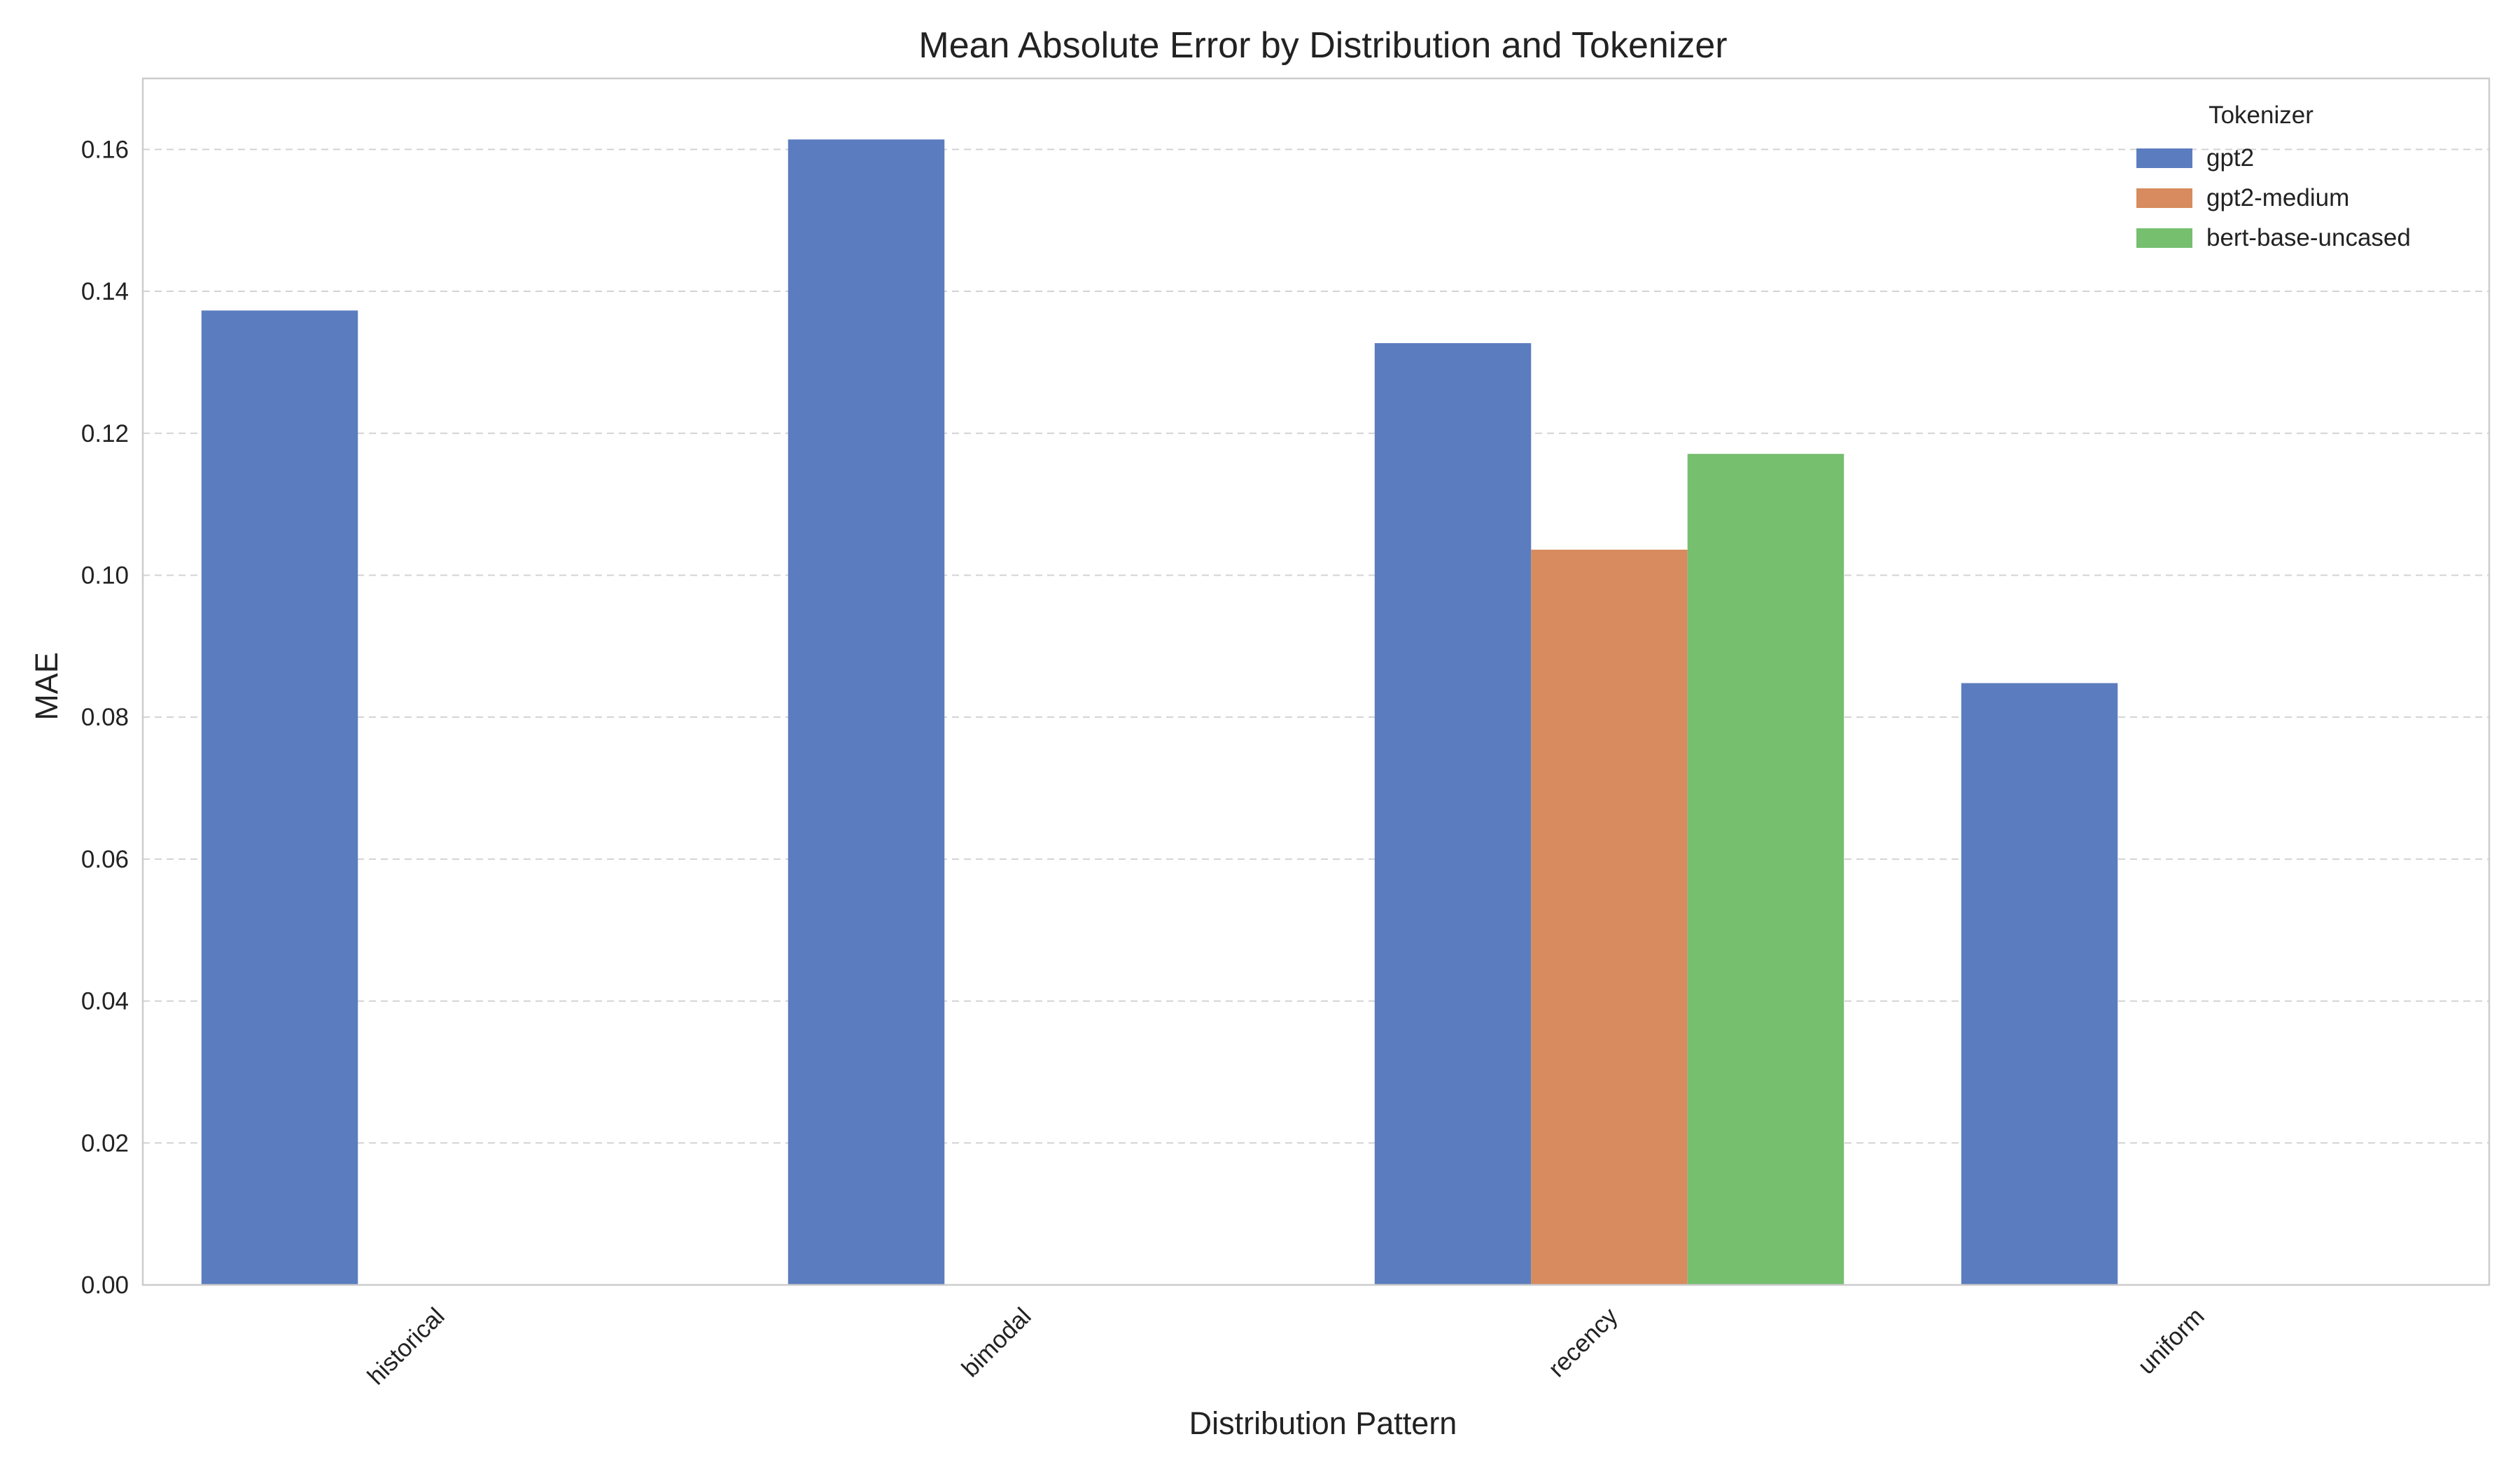 Image resolution: width=2520 pixels, height=1474 pixels. I want to click on legend-title: Tokenizer, so click(2261, 115).